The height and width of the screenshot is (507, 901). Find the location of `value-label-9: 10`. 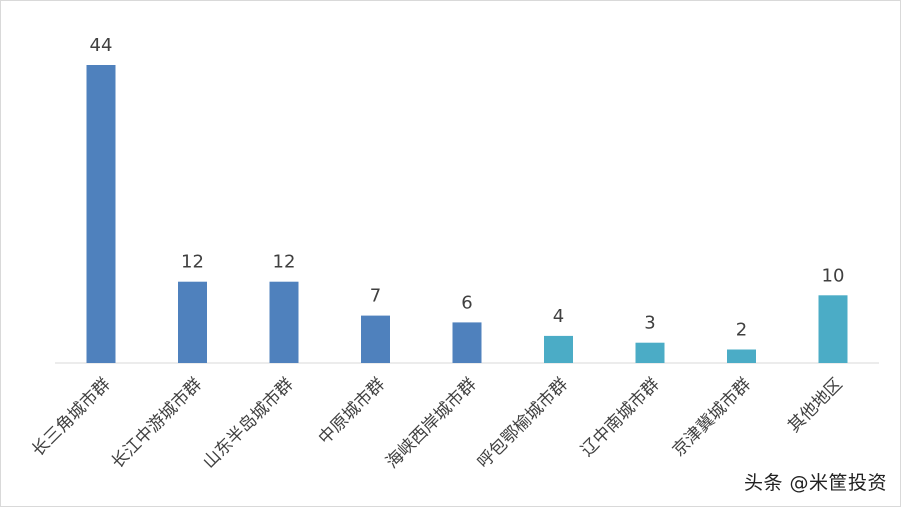

value-label-9: 10 is located at coordinates (833, 275).